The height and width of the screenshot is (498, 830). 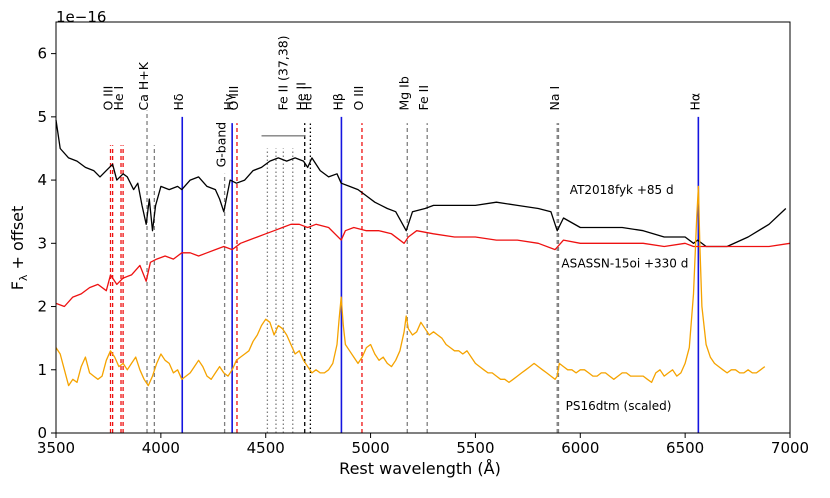 I want to click on band-label: Fe II (37,38), so click(x=283, y=72).